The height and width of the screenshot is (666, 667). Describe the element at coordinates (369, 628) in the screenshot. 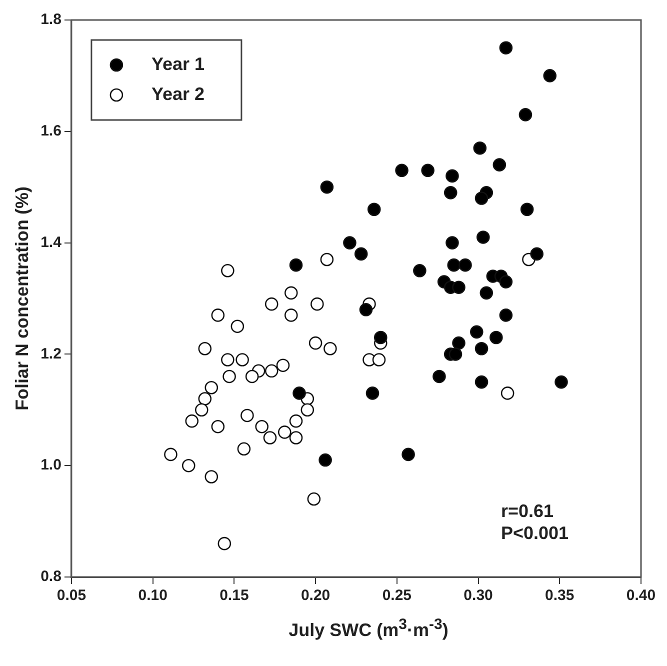

I see `x-axis-title: July SWC (m$^{3}$·m$^{-3}$)` at that location.